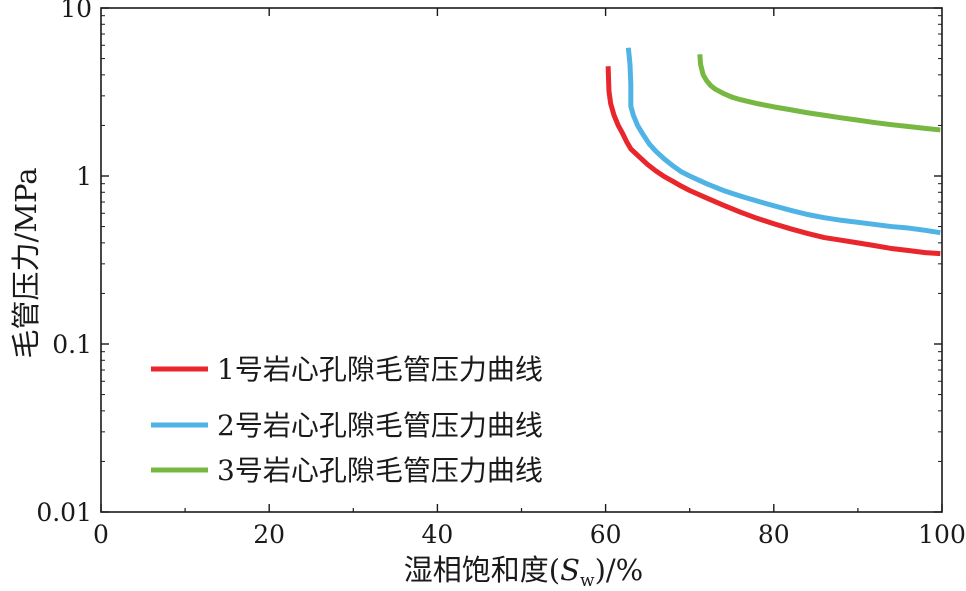  What do you see at coordinates (101, 534) in the screenshot?
I see `x-tick-label: 0` at bounding box center [101, 534].